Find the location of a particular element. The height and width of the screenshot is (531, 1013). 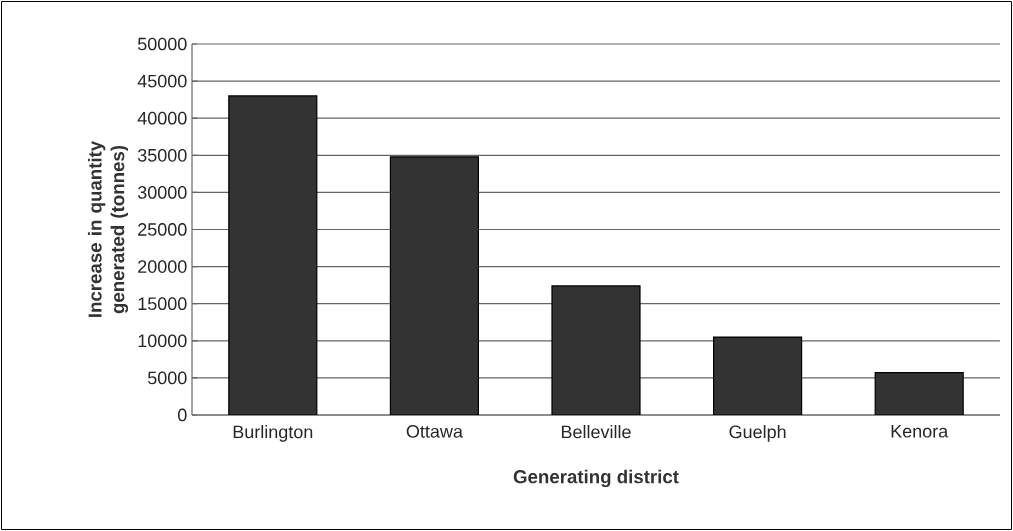

x-tick-label: Kenora is located at coordinates (920, 431).